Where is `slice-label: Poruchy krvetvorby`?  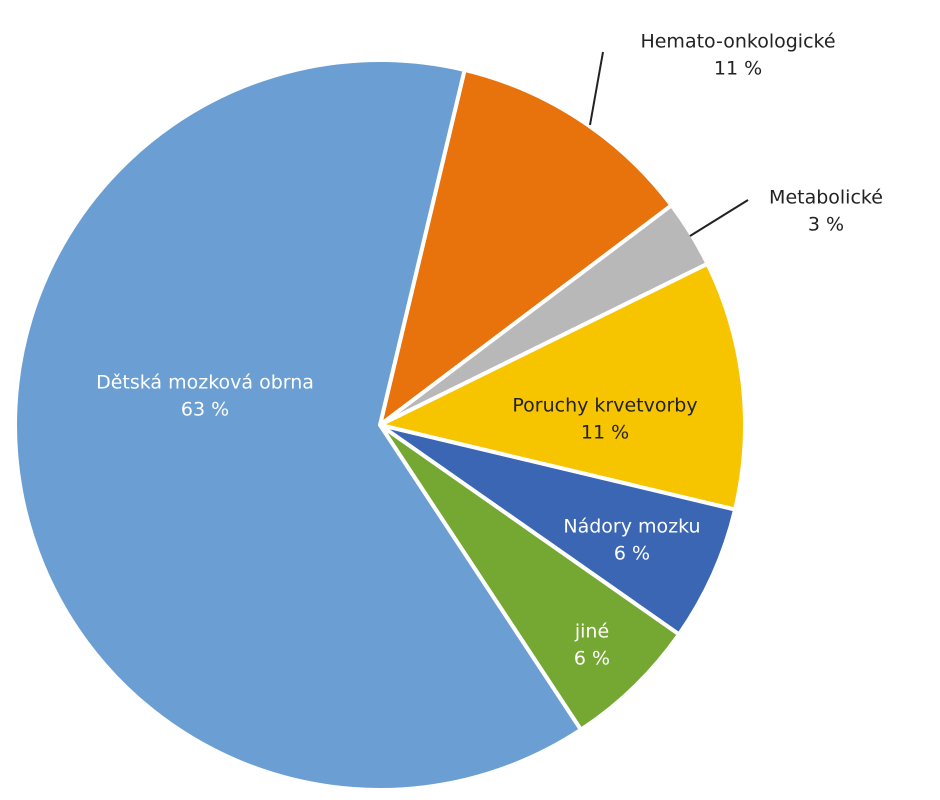 slice-label: Poruchy krvetvorby is located at coordinates (604, 406).